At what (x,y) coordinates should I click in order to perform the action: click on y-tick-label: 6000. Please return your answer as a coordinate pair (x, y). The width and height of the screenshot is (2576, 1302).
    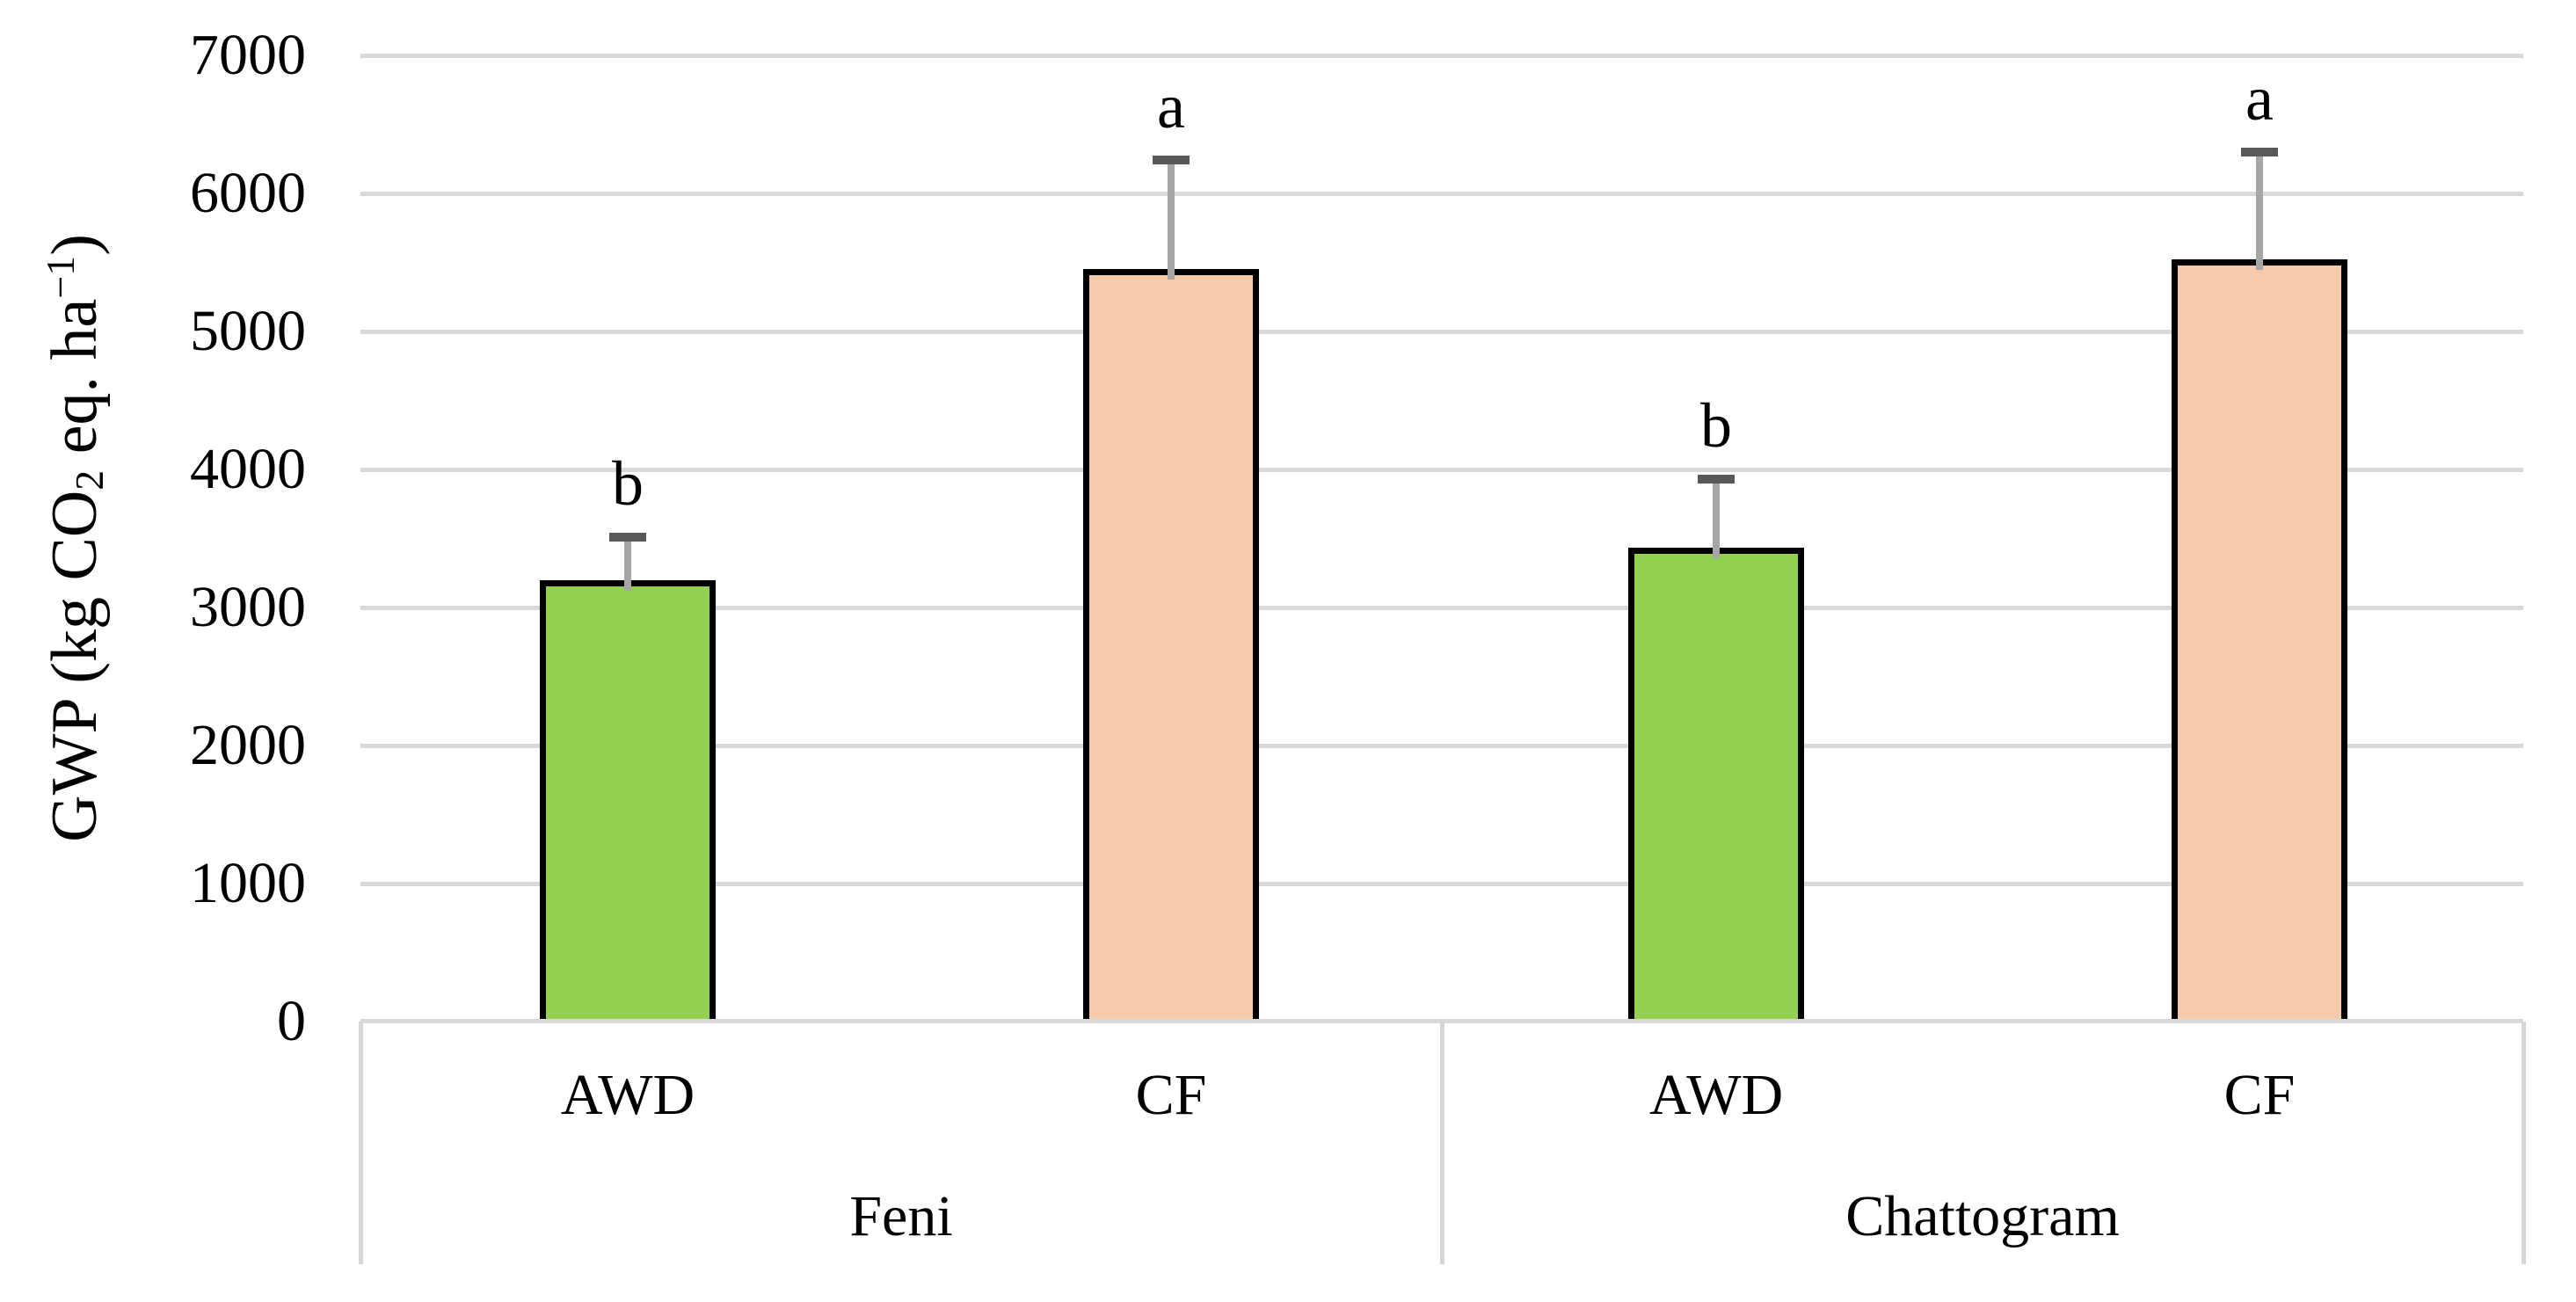
    Looking at the image, I should click on (248, 193).